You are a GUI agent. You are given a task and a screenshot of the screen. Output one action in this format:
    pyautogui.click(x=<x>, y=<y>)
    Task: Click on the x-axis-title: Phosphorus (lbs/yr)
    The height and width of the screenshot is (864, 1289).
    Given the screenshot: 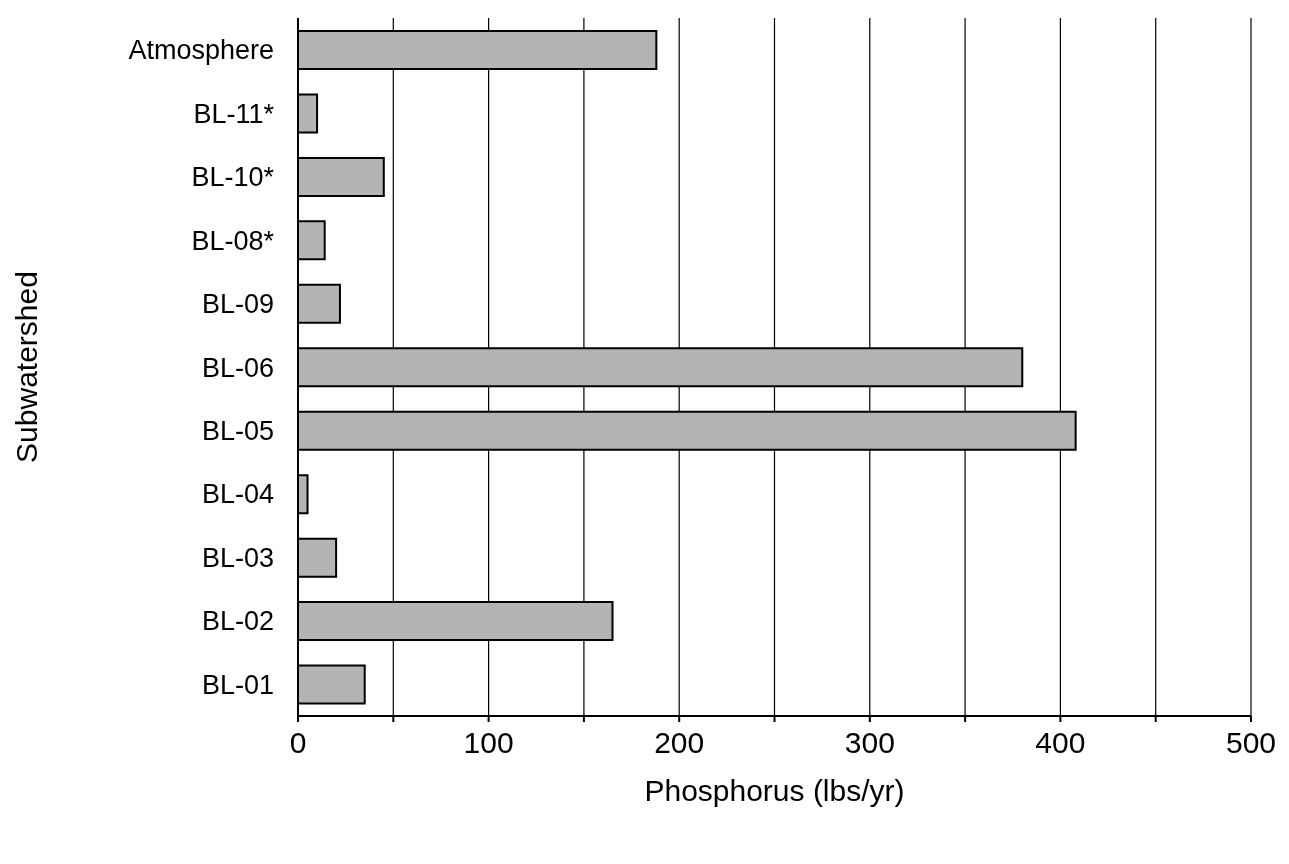 What is the action you would take?
    pyautogui.click(x=774, y=790)
    